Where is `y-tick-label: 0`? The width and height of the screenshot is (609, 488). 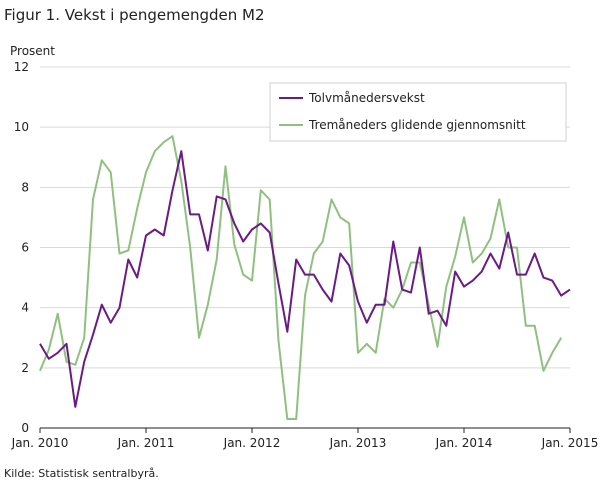 y-tick-label: 0 is located at coordinates (25, 428).